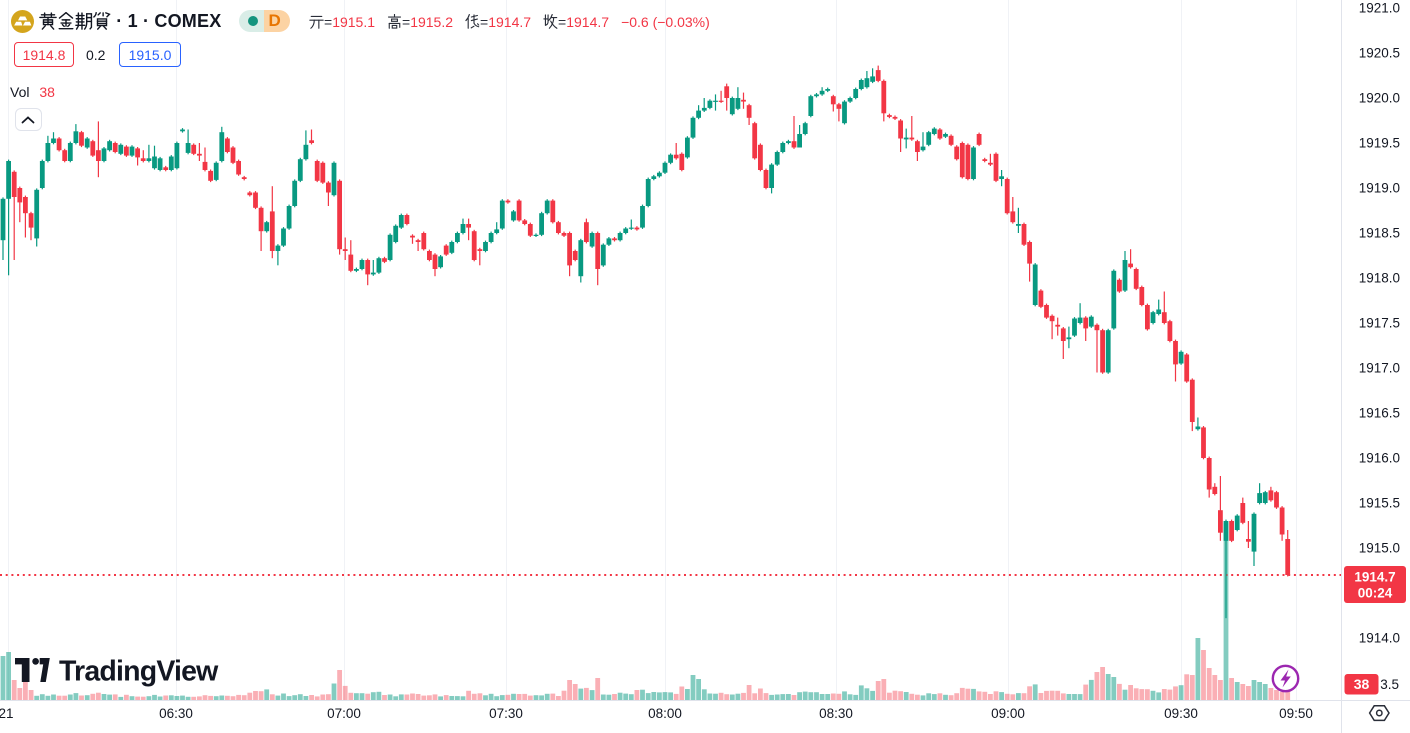  Describe the element at coordinates (1362, 684) in the screenshot. I see `svg-text: 38` at that location.